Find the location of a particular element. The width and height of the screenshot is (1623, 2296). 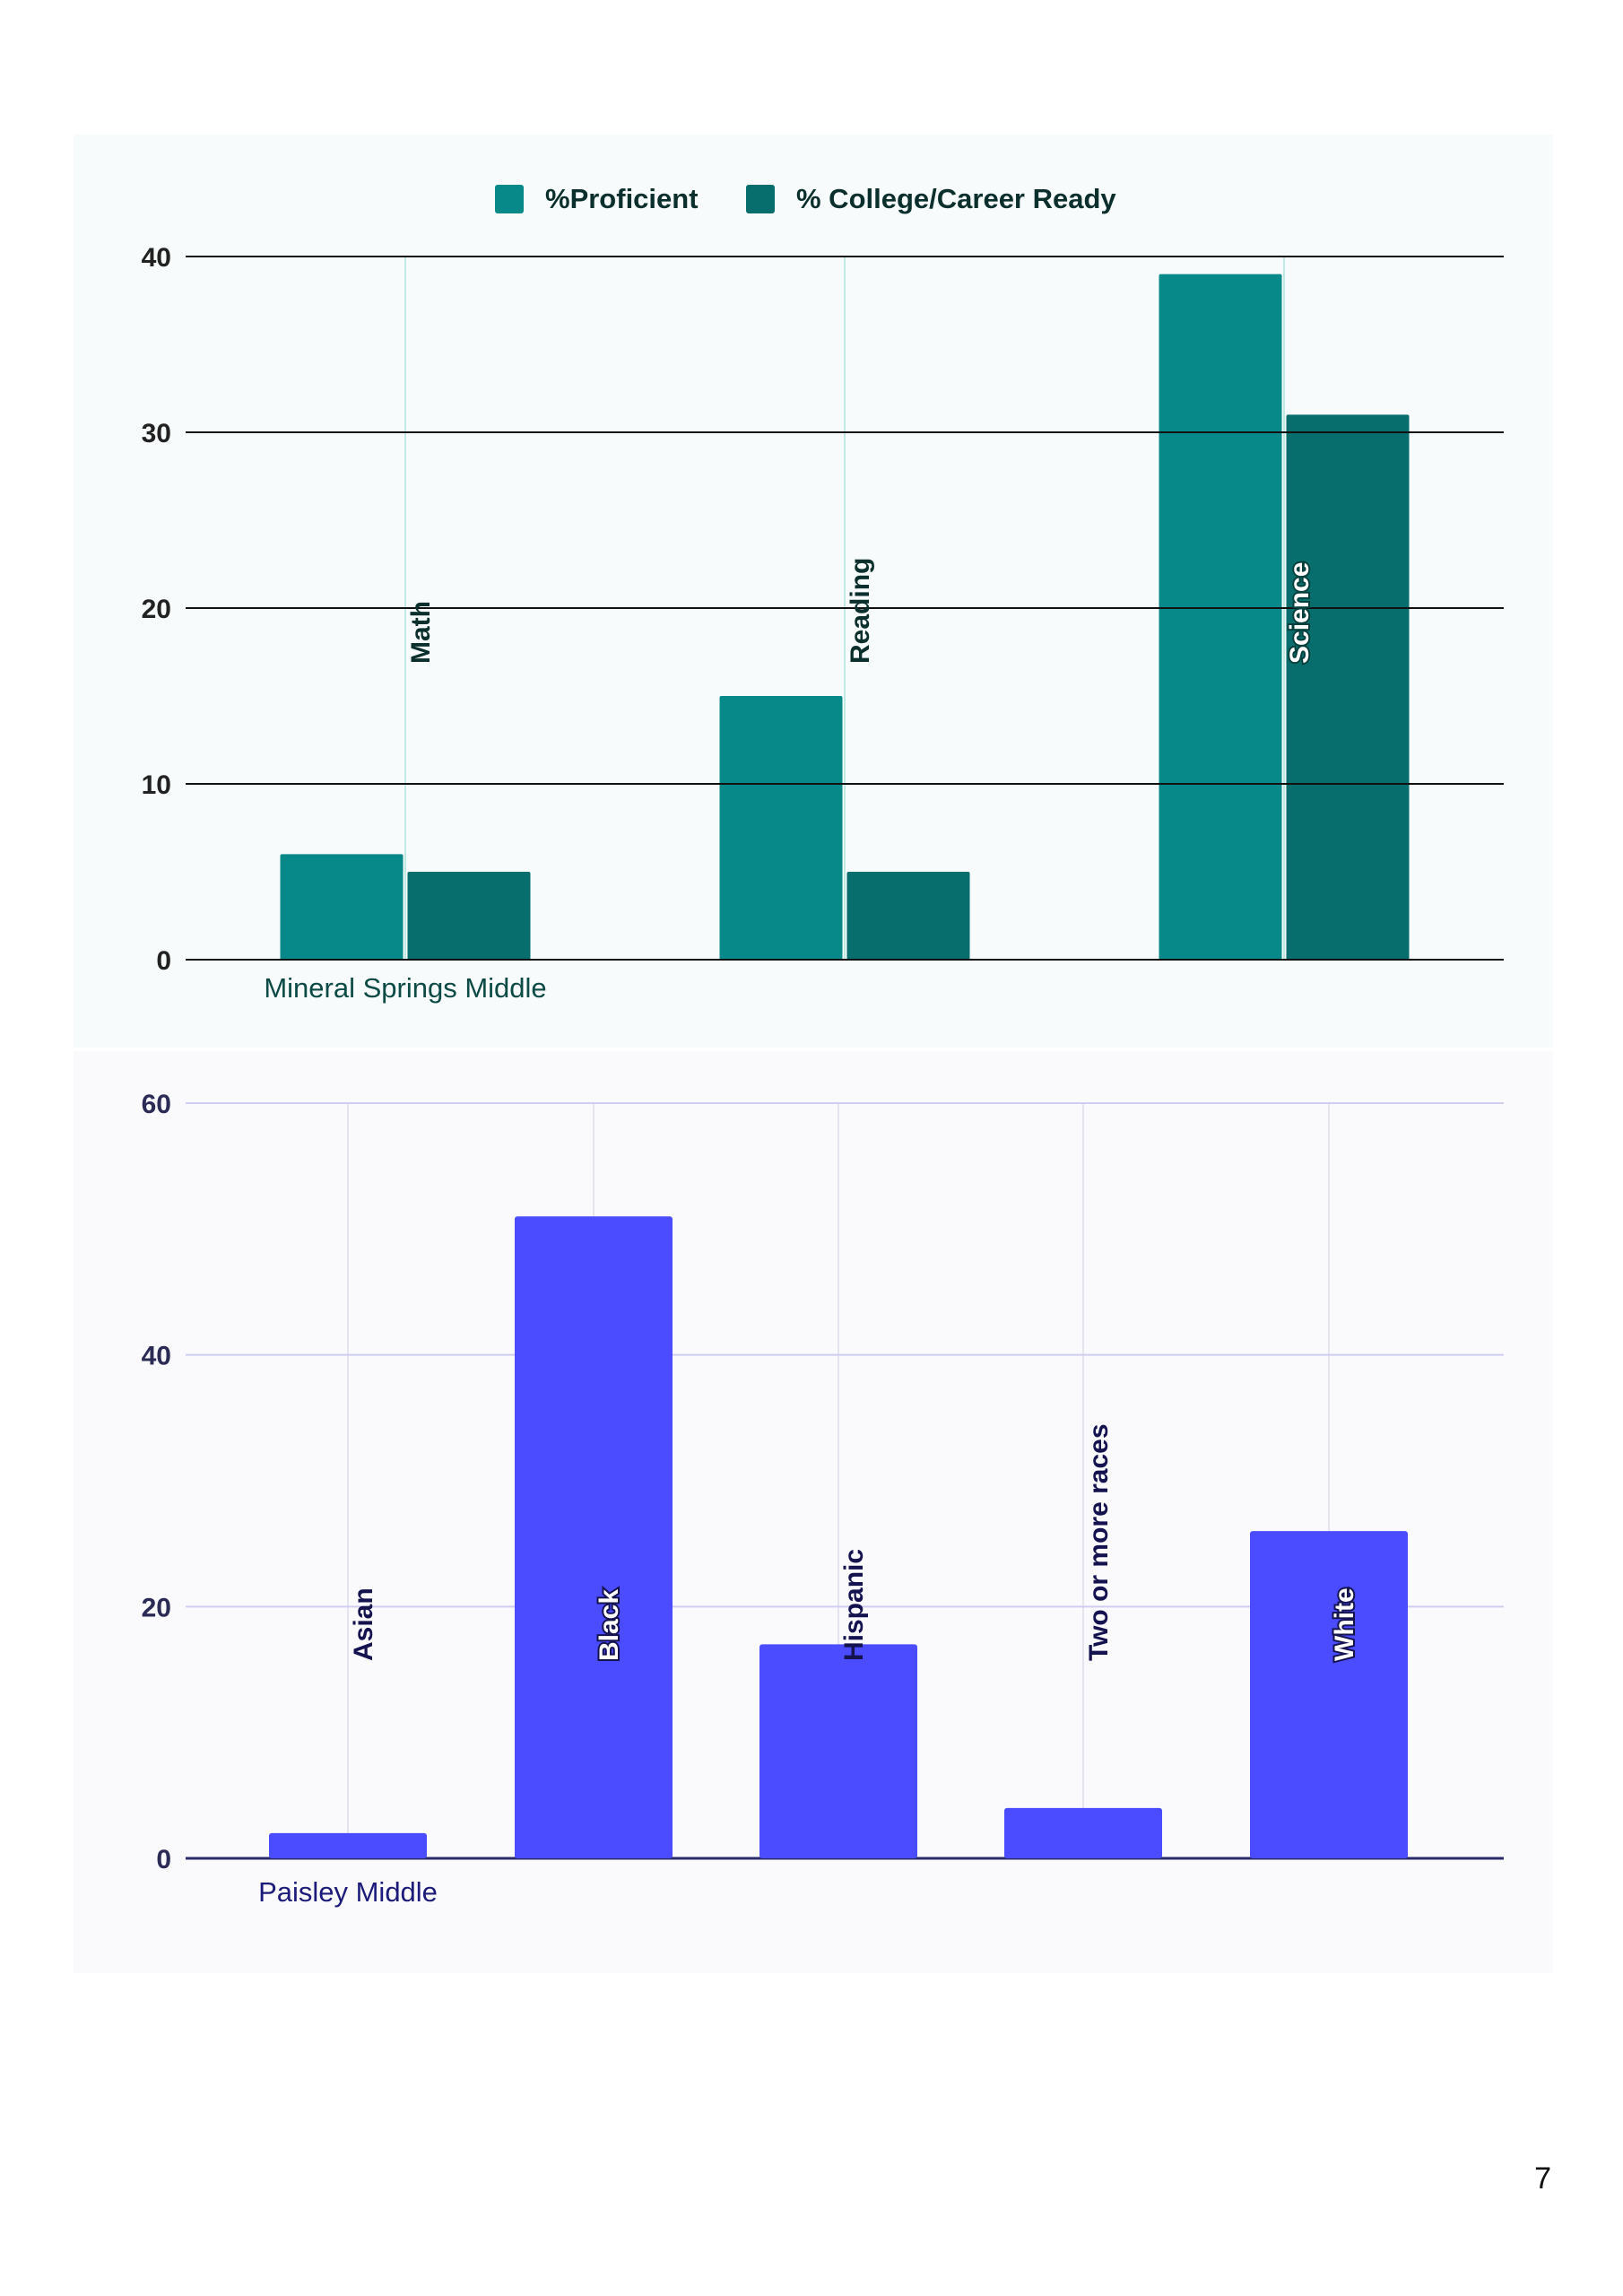

bar-two-or-more-races is located at coordinates (1083, 1832).